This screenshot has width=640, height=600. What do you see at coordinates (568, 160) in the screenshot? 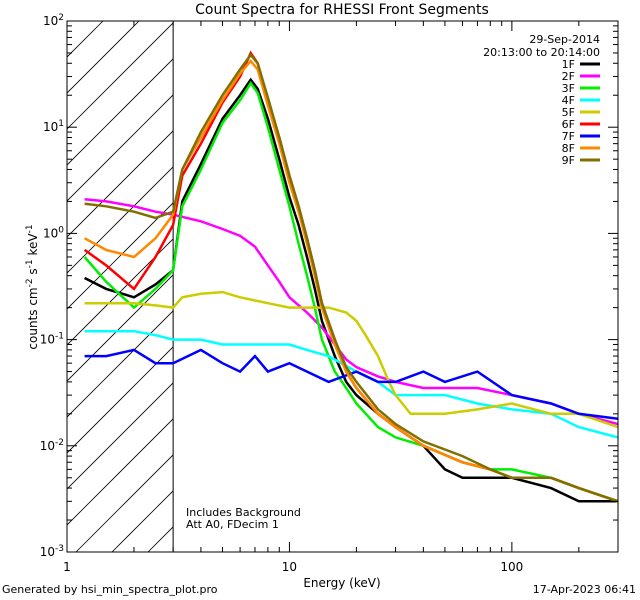
I see `legend-label-9F: 9F` at bounding box center [568, 160].